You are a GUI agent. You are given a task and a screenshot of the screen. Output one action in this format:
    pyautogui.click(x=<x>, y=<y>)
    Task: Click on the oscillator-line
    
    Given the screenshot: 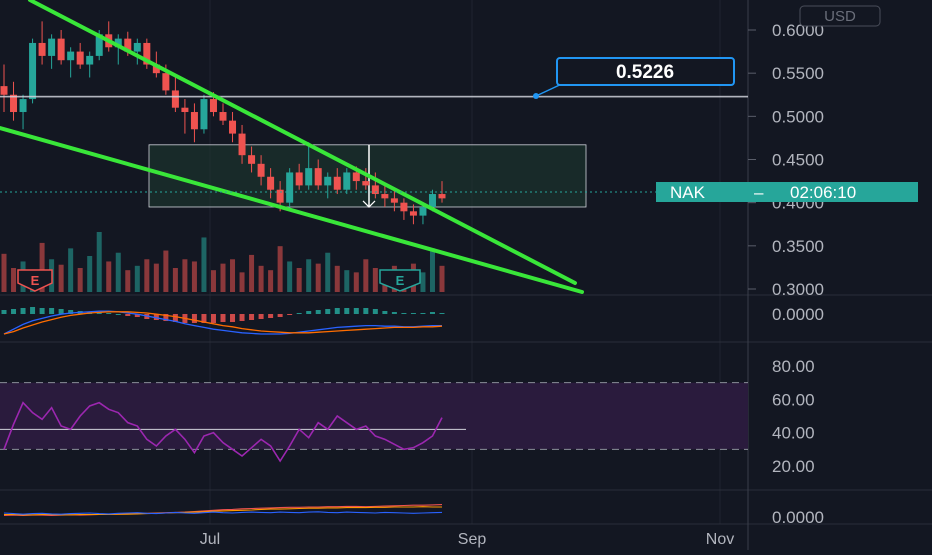 What is the action you would take?
    pyautogui.click(x=223, y=511)
    